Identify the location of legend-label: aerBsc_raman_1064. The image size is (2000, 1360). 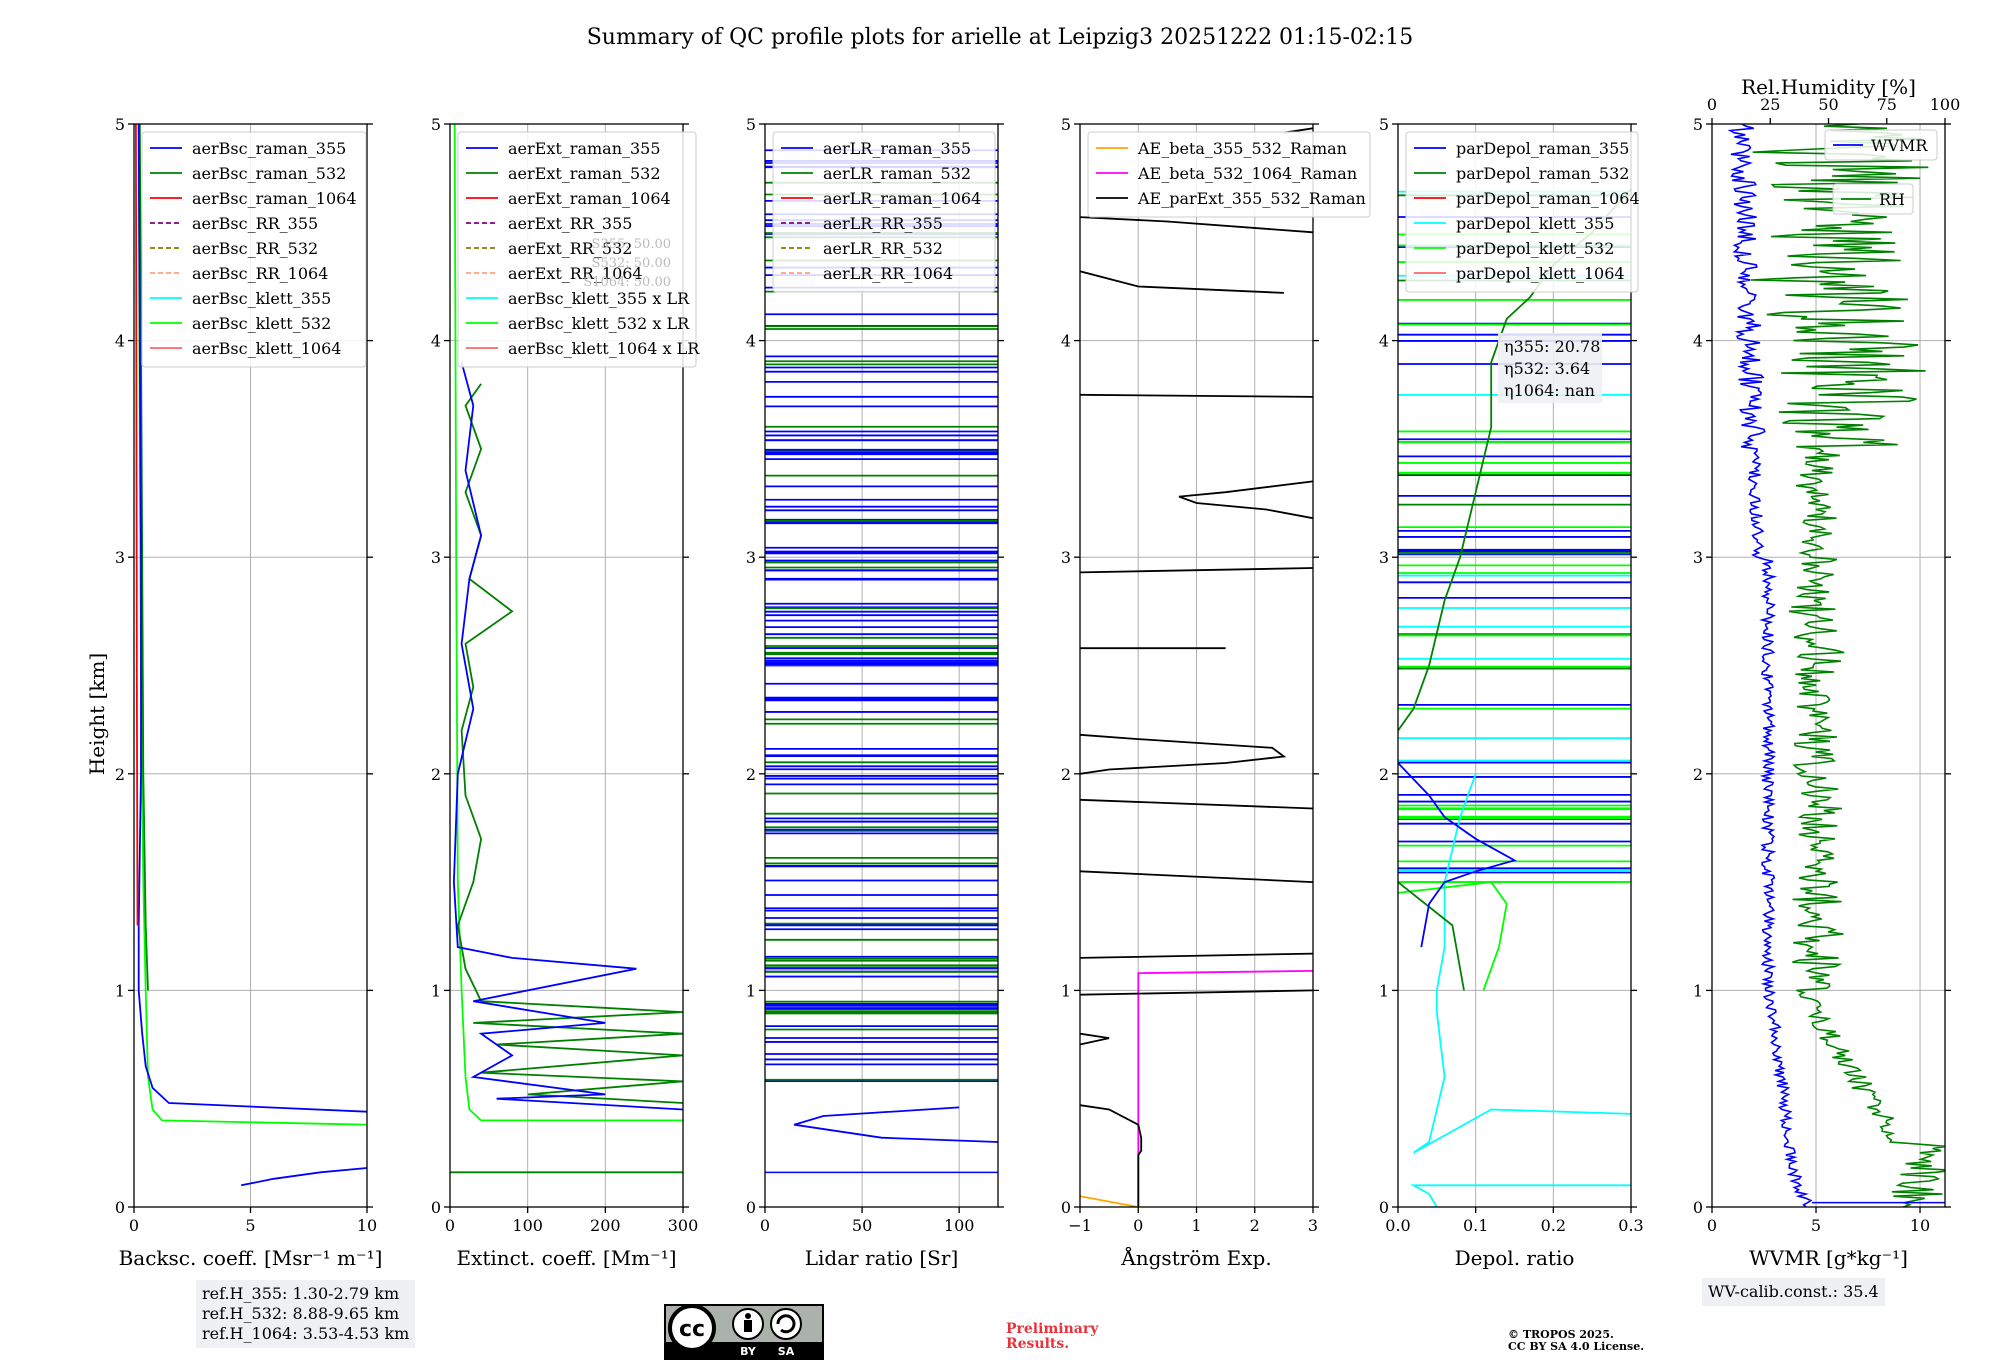
(274, 198).